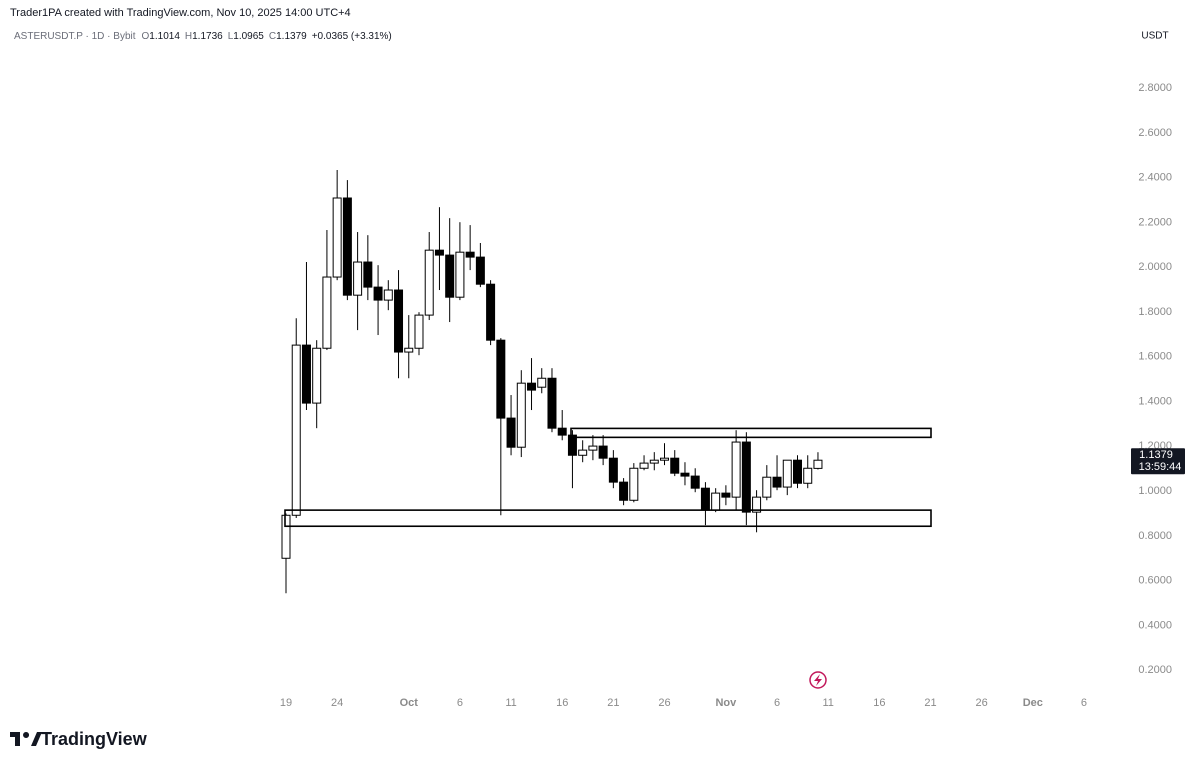 The width and height of the screenshot is (1199, 764). I want to click on lightning-icon, so click(818, 680).